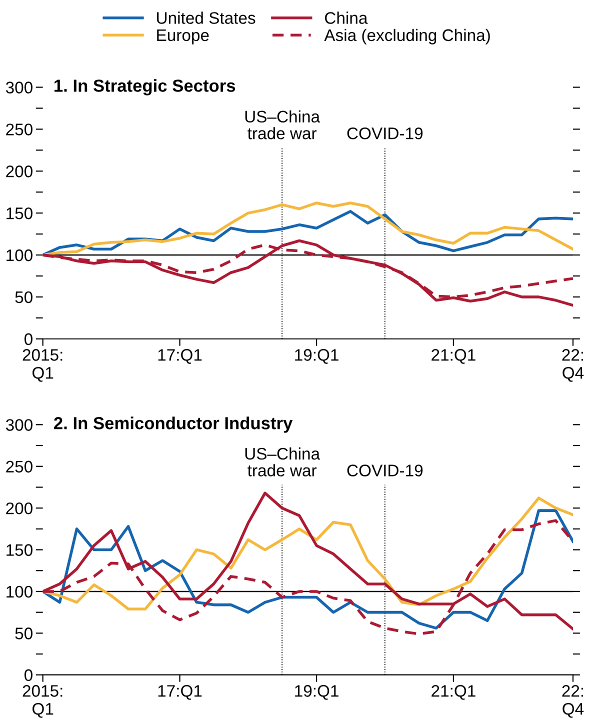 The image size is (595, 721). Describe the element at coordinates (183, 36) in the screenshot. I see `legend-label: Europe` at that location.